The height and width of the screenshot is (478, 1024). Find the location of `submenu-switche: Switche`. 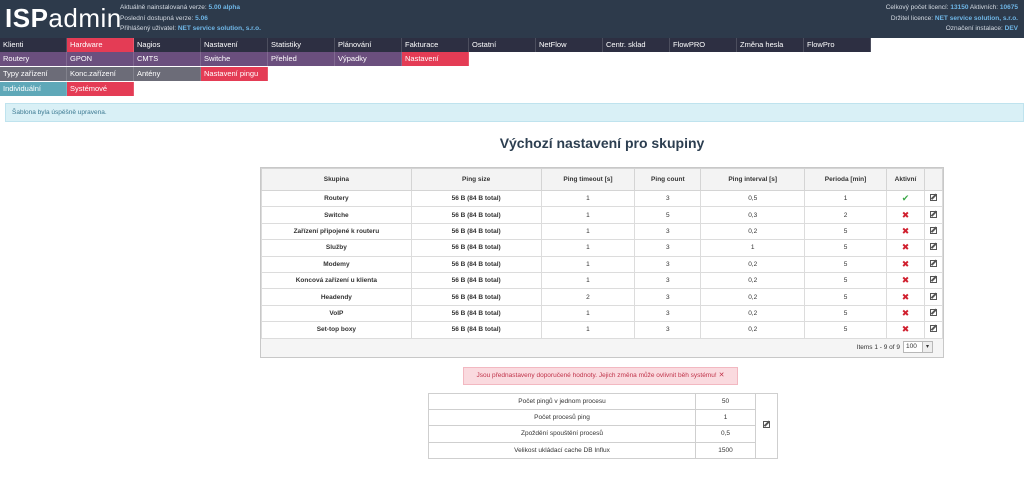

submenu-switche: Switche is located at coordinates (234, 59).